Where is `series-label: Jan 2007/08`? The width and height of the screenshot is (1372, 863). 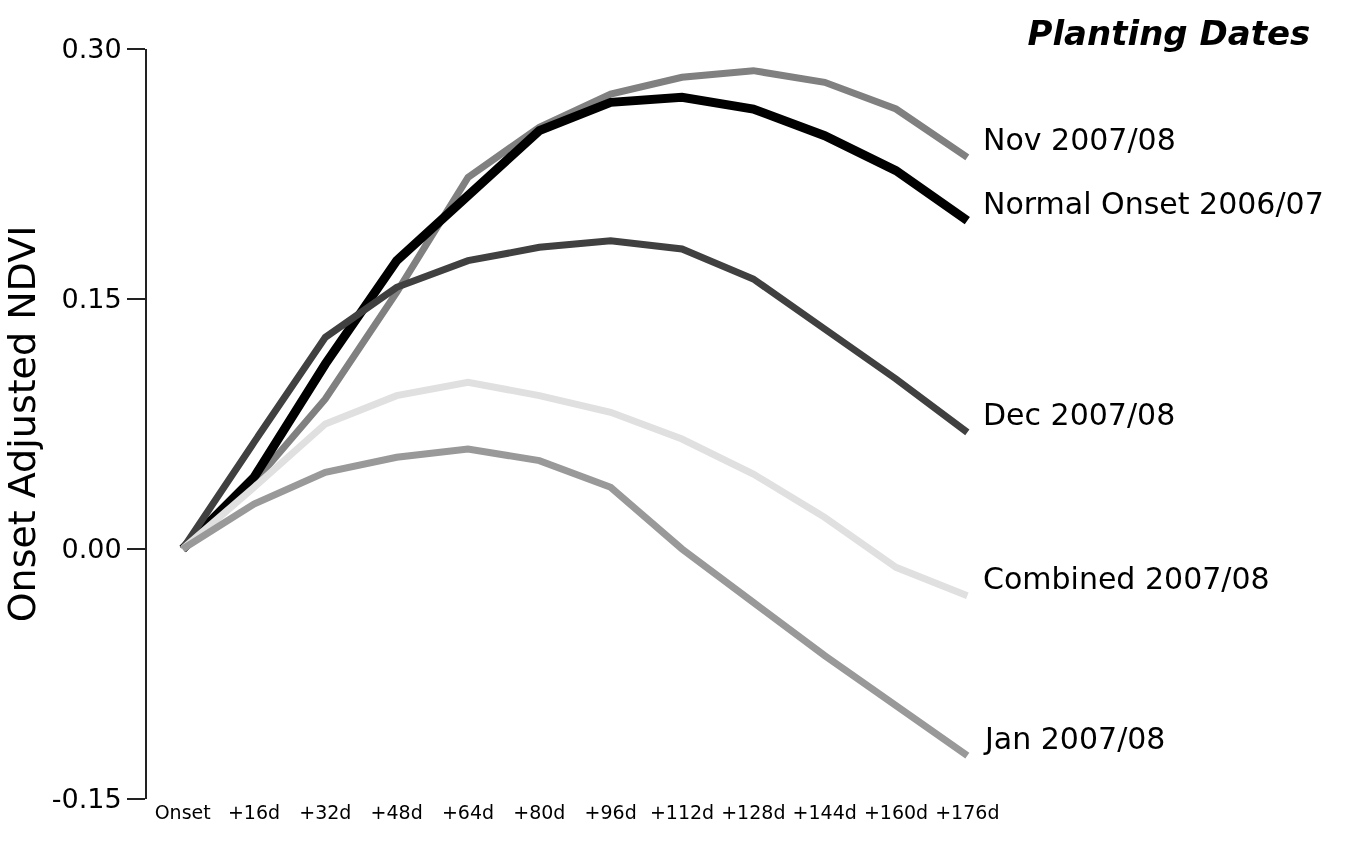
series-label: Jan 2007/08 is located at coordinates (1074, 738).